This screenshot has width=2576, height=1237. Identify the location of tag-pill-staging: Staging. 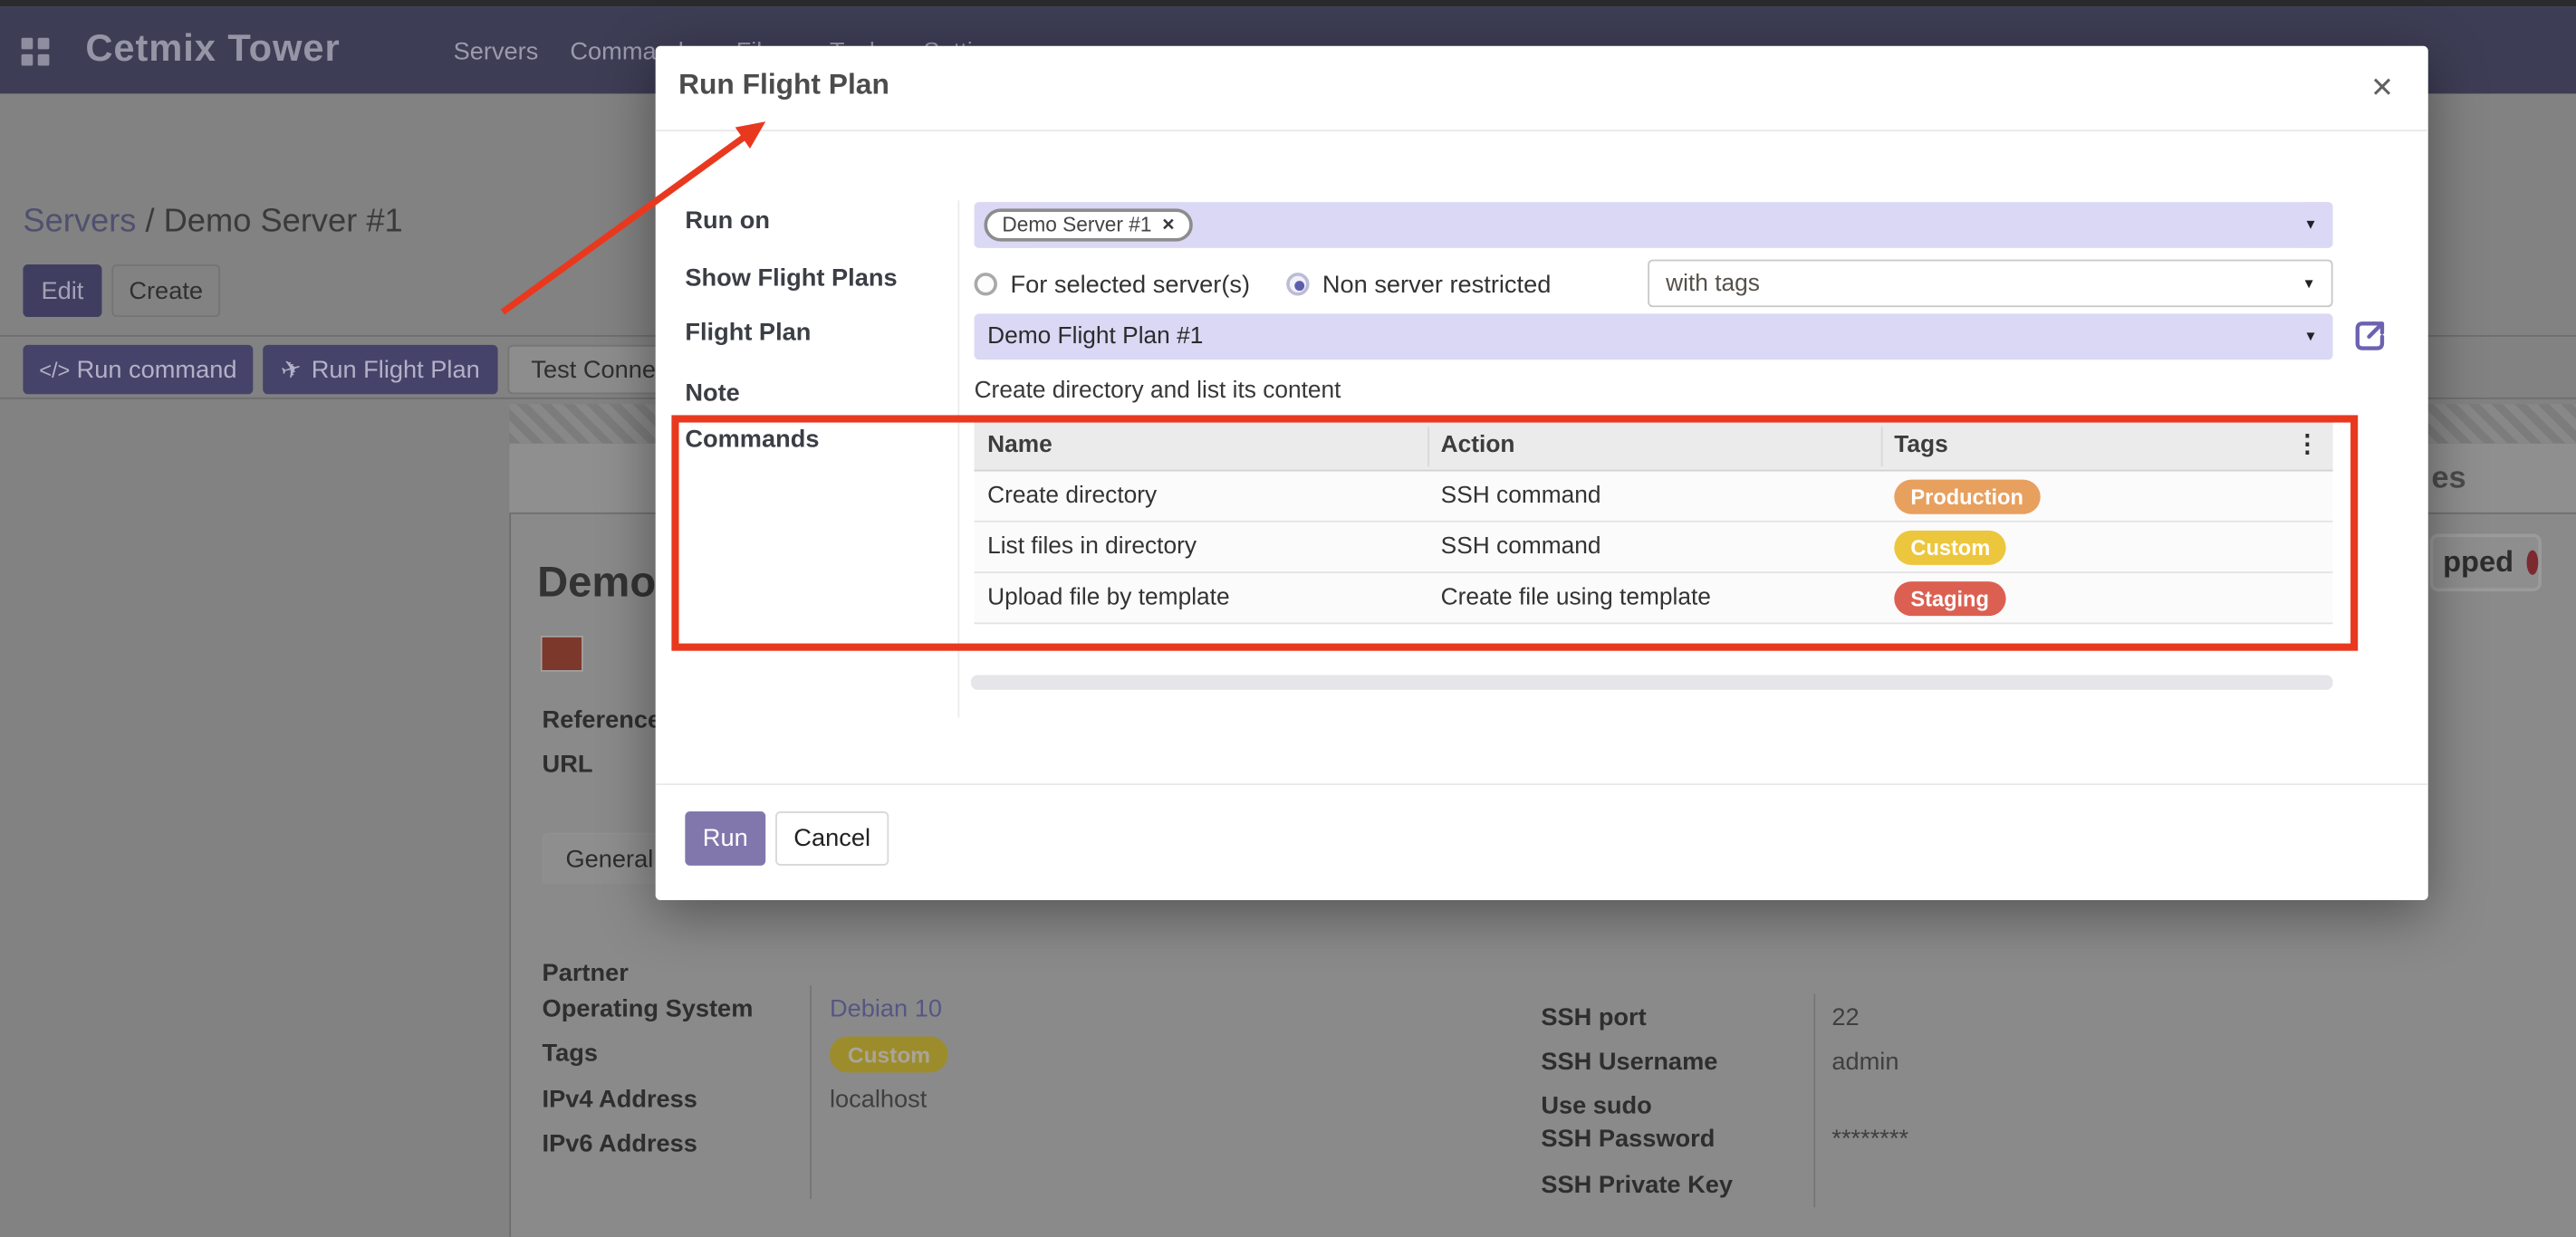
(1950, 599).